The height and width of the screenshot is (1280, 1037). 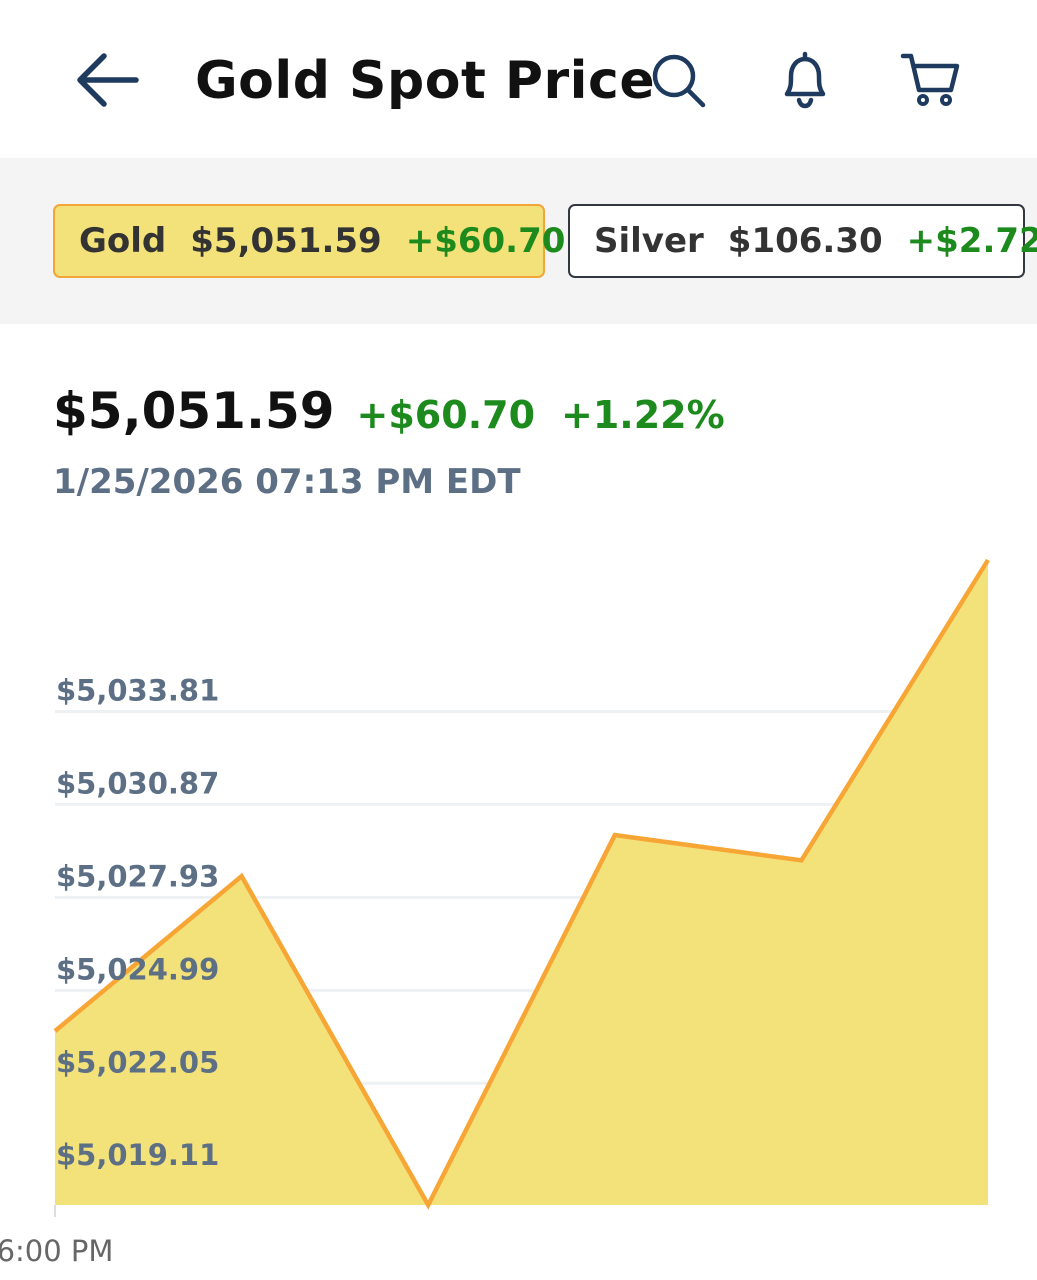 What do you see at coordinates (123, 241) in the screenshot?
I see `metal-name: Gold` at bounding box center [123, 241].